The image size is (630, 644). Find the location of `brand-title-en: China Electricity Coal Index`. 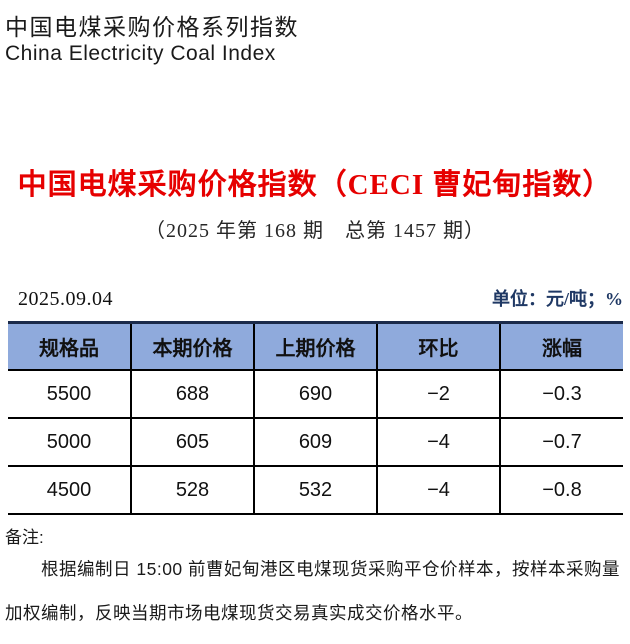

brand-title-en: China Electricity Coal Index is located at coordinates (140, 53).